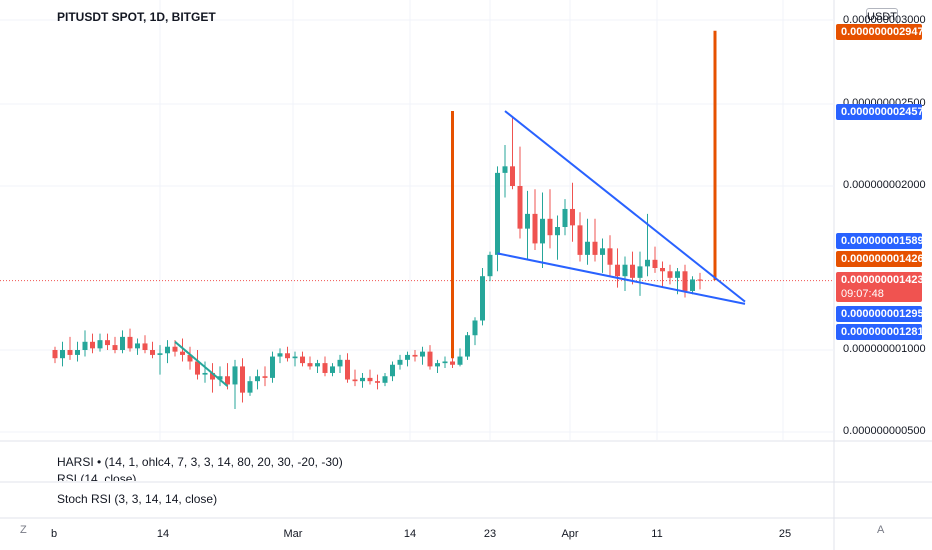  Describe the element at coordinates (136, 17) in the screenshot. I see `chart-title: PITUSDT SPOT, 1D, BITGET` at that location.